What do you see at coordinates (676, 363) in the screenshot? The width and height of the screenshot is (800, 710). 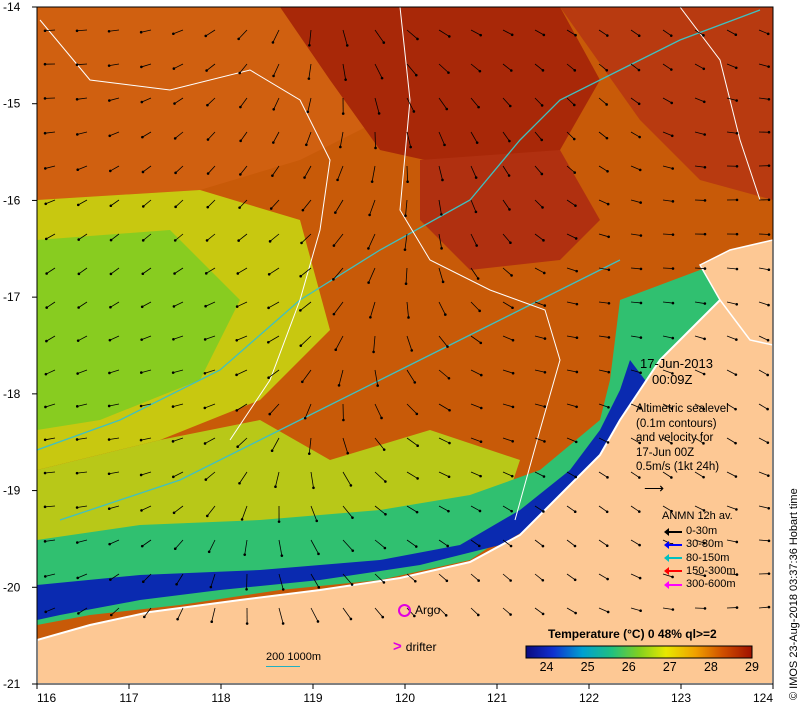 I see `timestamp-date: 17-Jun-2013` at bounding box center [676, 363].